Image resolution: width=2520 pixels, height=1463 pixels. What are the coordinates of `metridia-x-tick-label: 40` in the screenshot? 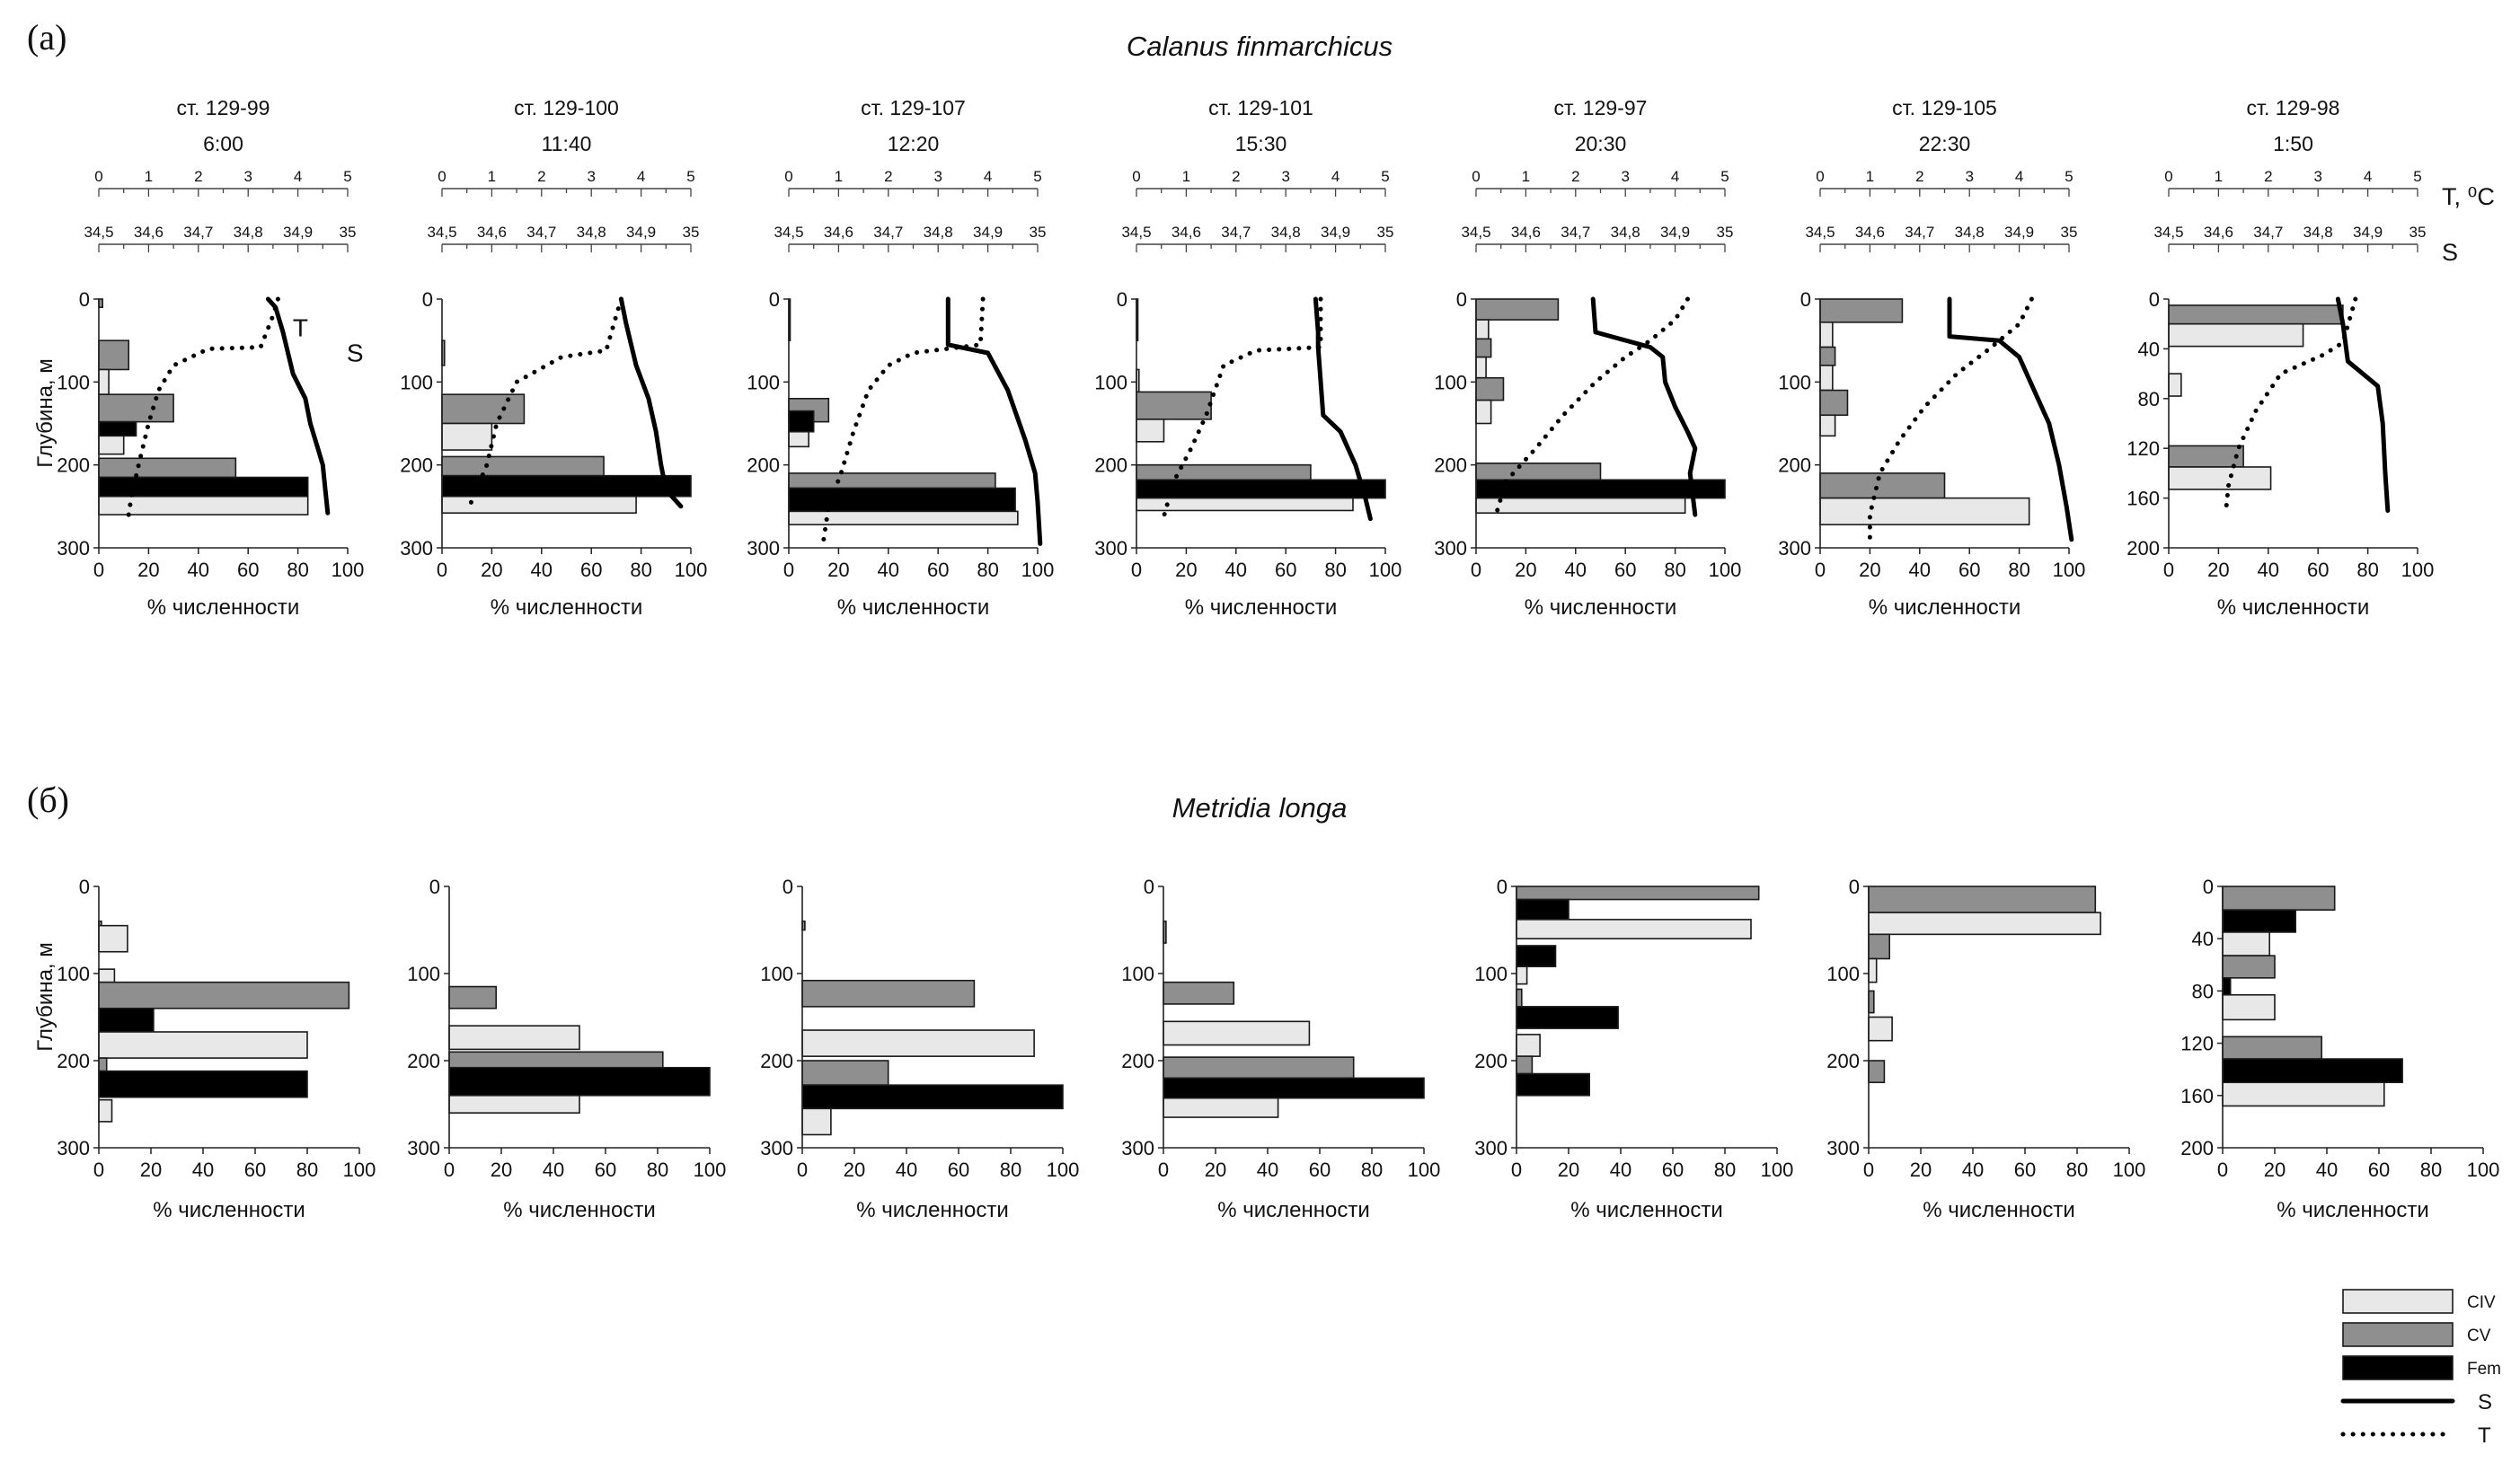 It's located at (554, 1170).